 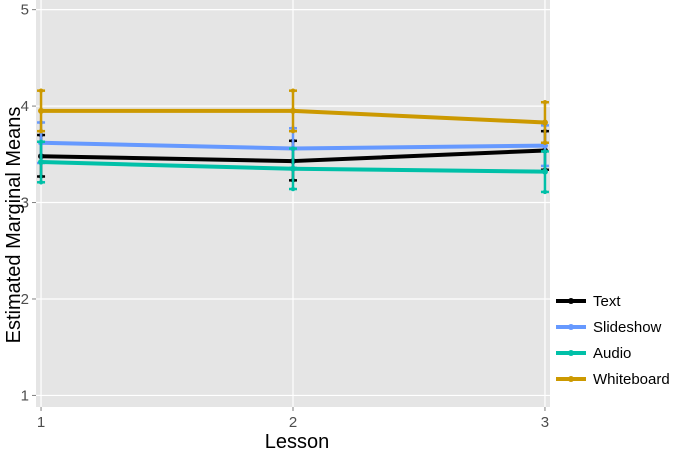 I want to click on x-tick-label: 1, so click(x=41, y=422).